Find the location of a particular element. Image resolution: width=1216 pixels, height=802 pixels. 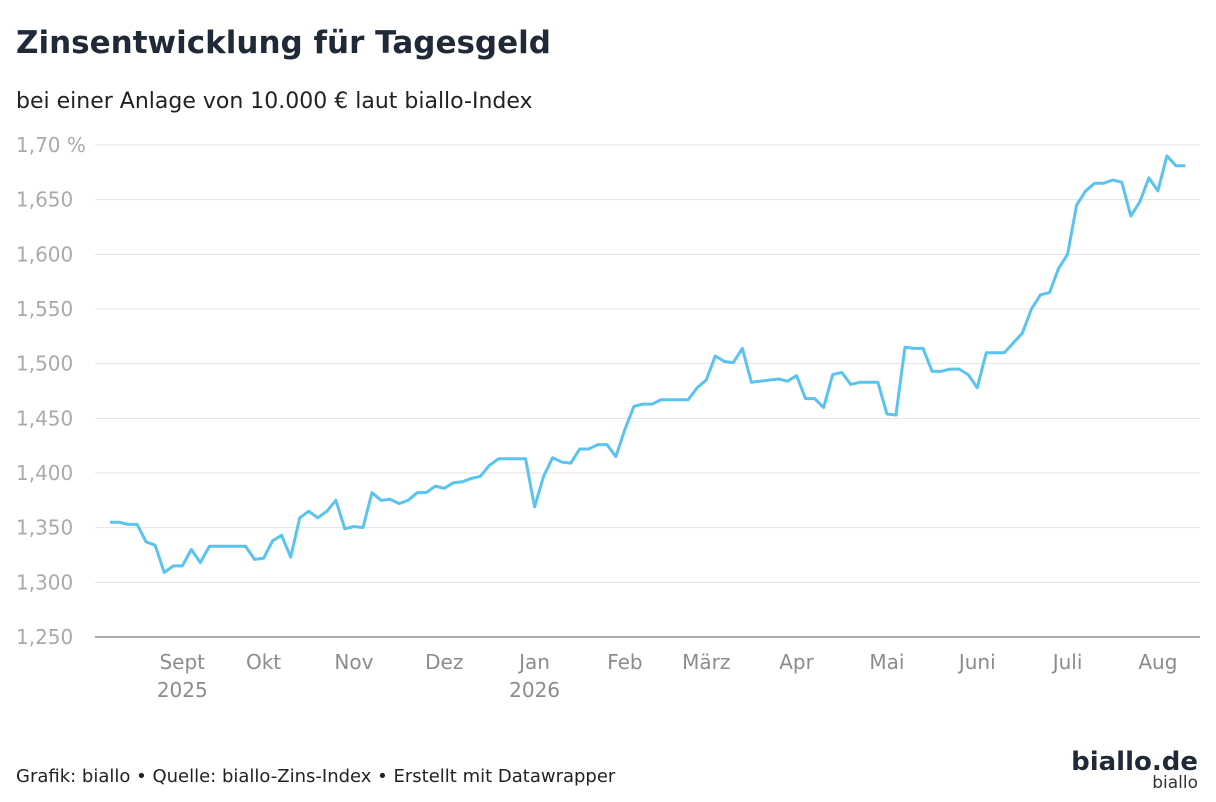

x-tick-label: Okt is located at coordinates (263, 662).